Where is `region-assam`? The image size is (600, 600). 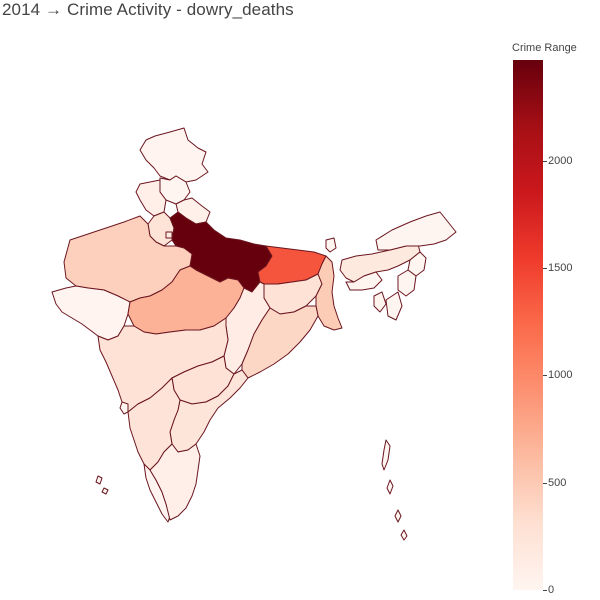
region-assam is located at coordinates (380, 263).